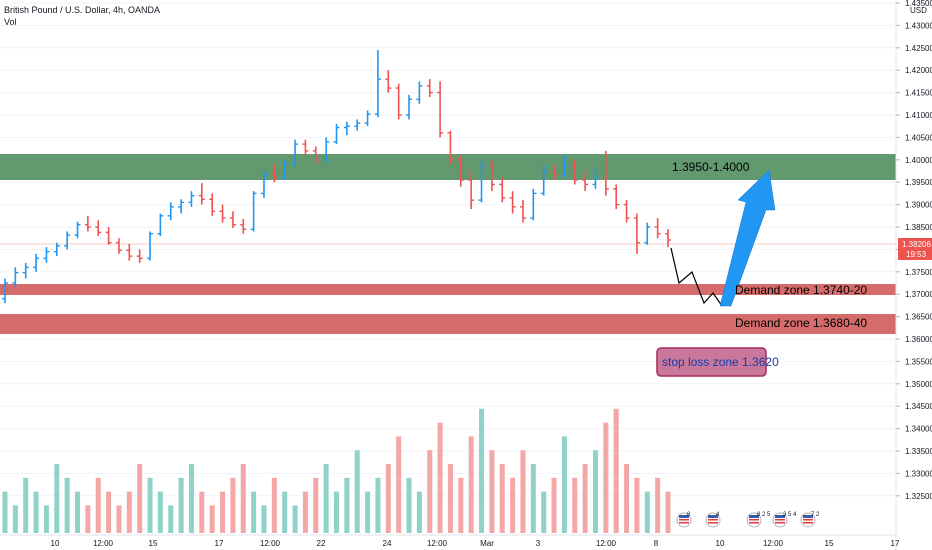 Image resolution: width=932 pixels, height=550 pixels. I want to click on event-count: 3 5 4, so click(790, 515).